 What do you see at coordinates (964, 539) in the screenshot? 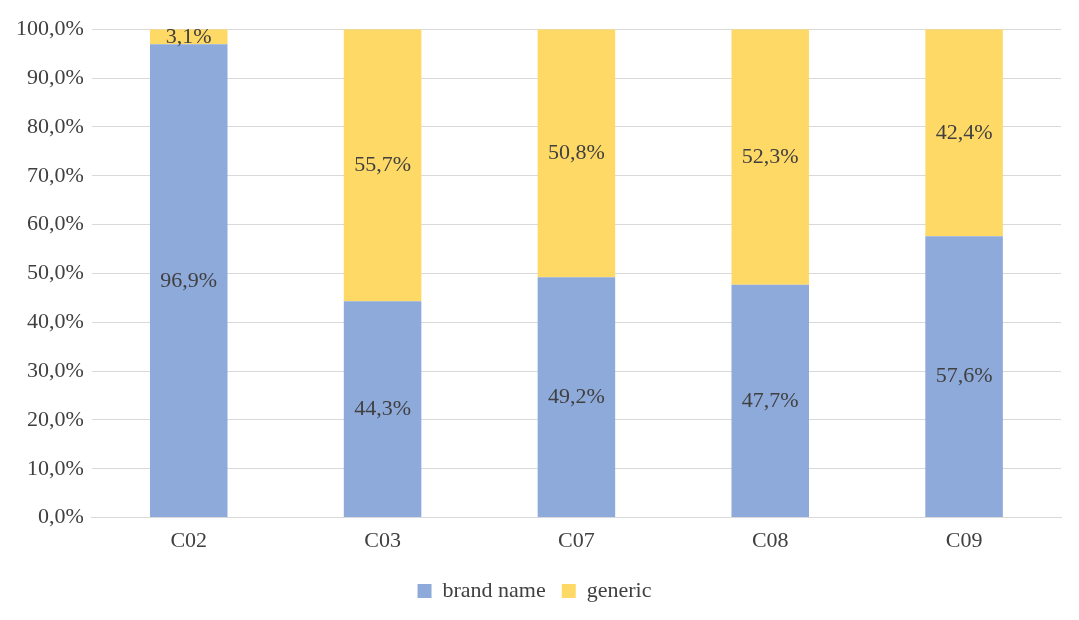
I see `x-tick-label: C09` at bounding box center [964, 539].